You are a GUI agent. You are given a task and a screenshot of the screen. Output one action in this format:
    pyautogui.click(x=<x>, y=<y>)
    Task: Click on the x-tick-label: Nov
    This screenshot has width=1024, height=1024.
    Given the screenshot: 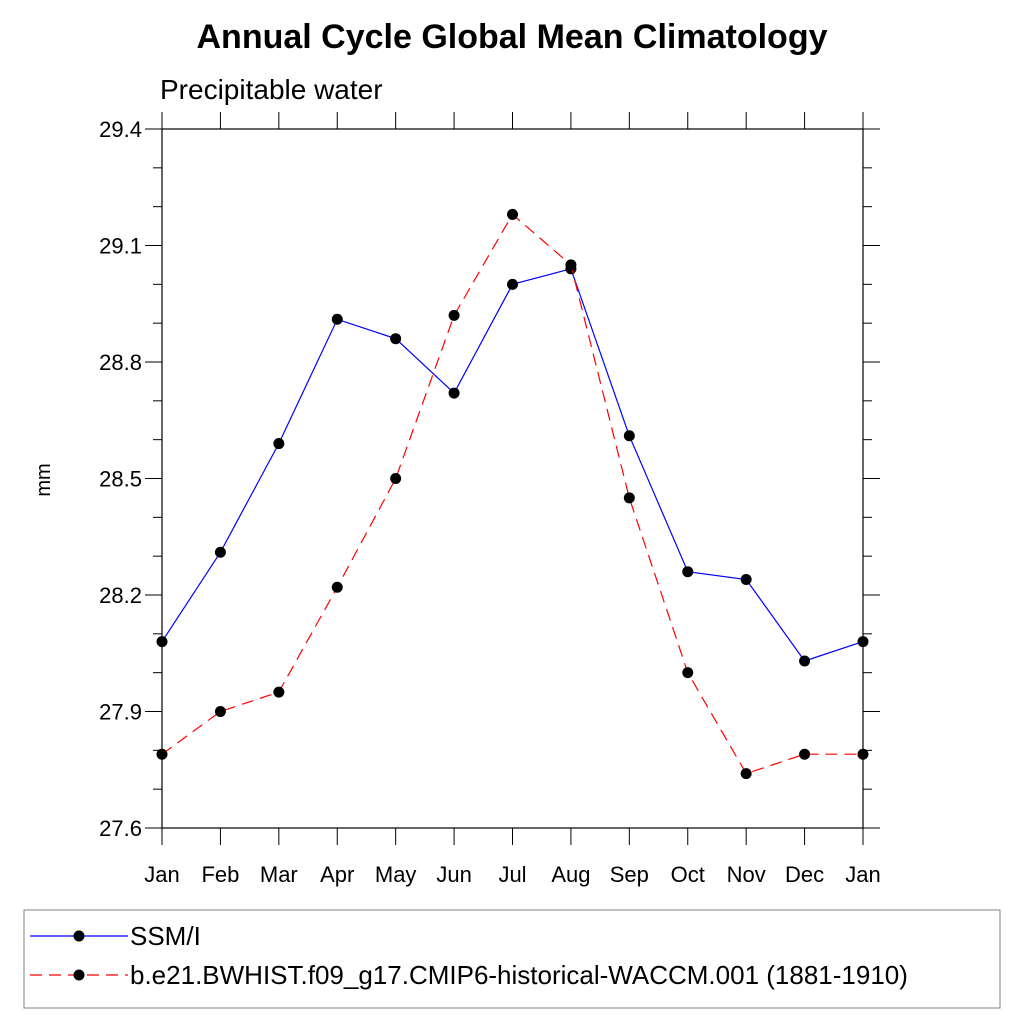 What is the action you would take?
    pyautogui.click(x=746, y=874)
    